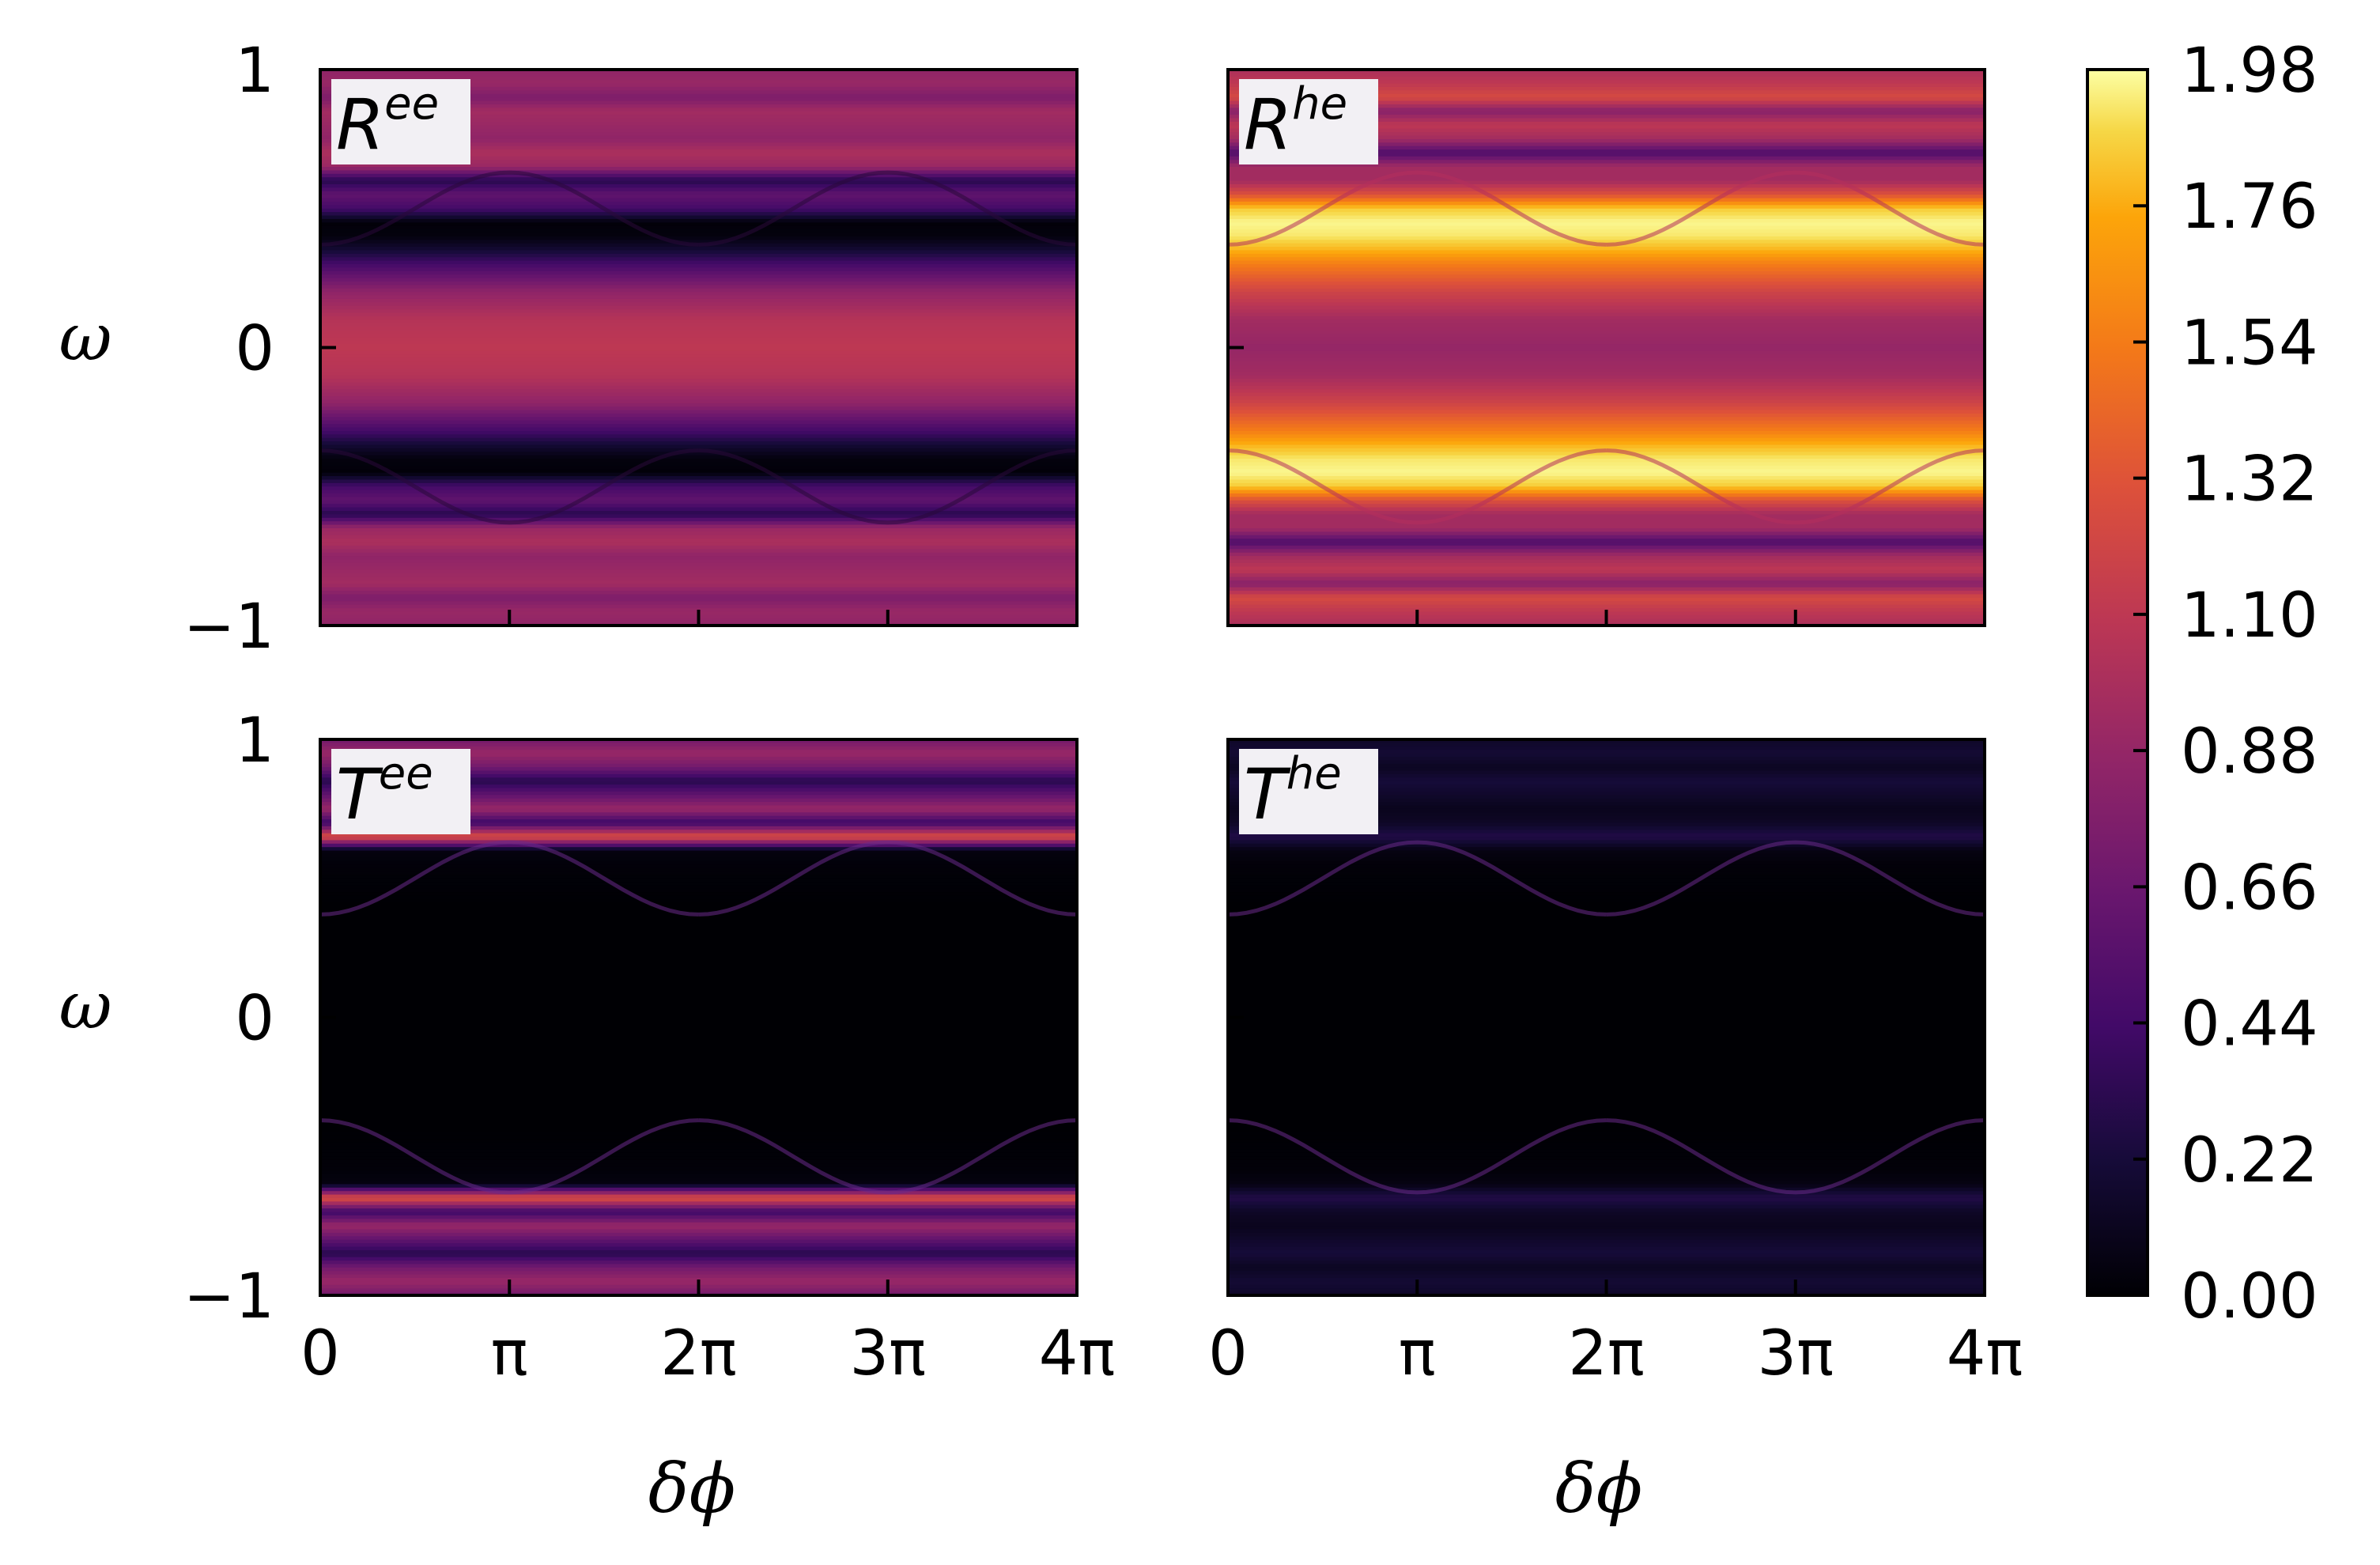  Describe the element at coordinates (691, 1489) in the screenshot. I see `x-axis-label-left: δϕ` at that location.